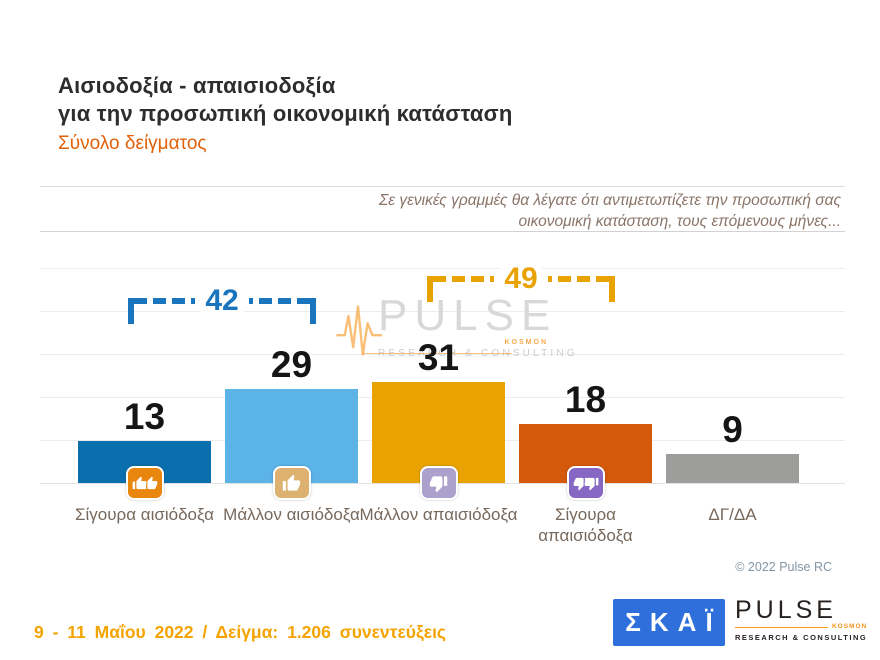  What do you see at coordinates (438, 514) in the screenshot?
I see `category-label: Μάλλον απαισιόδοξα` at bounding box center [438, 514].